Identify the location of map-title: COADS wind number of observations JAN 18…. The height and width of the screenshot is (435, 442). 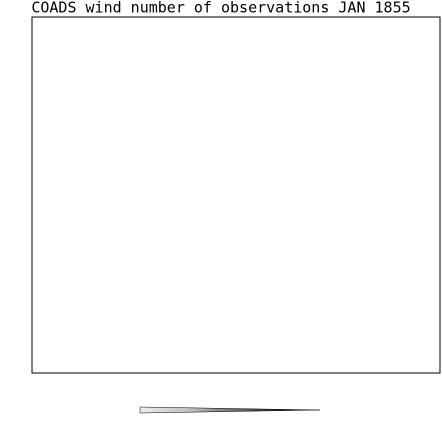
(220, 8).